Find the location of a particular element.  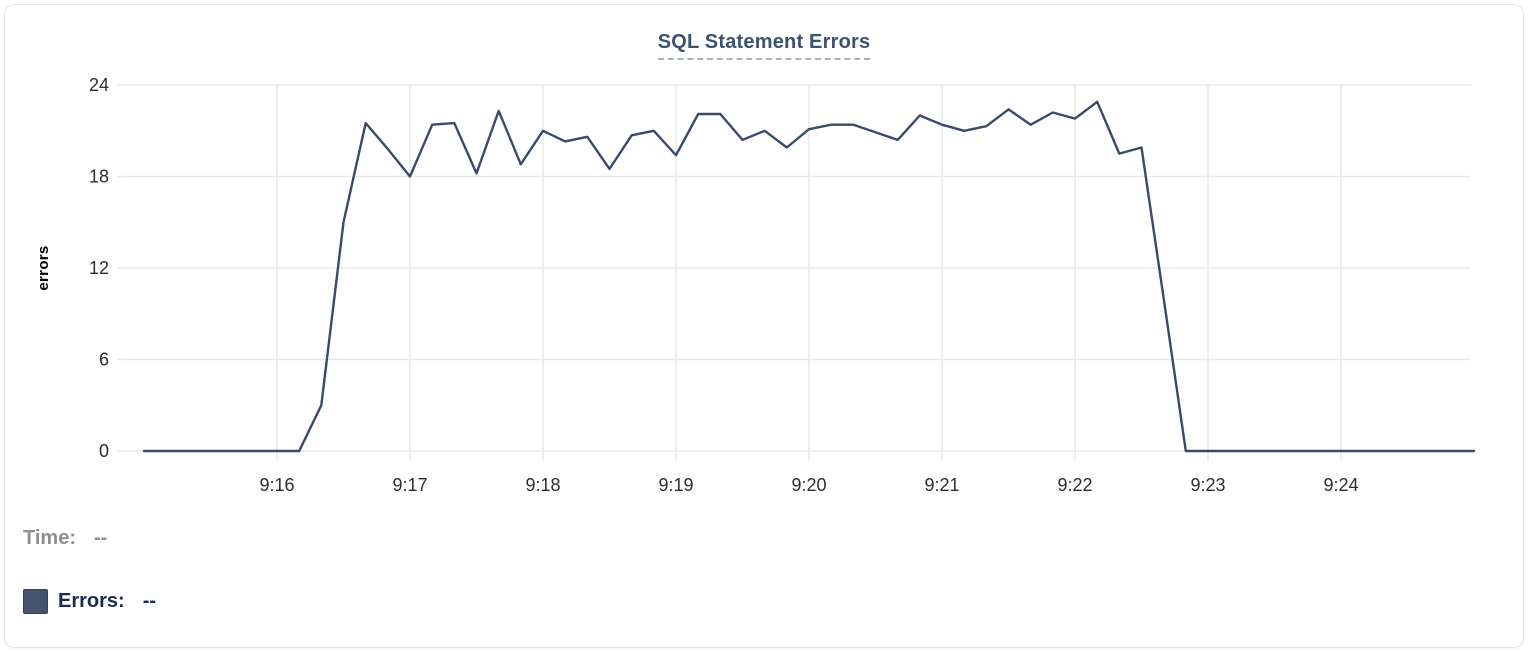

x-tick-label: 9:23 is located at coordinates (1207, 485).